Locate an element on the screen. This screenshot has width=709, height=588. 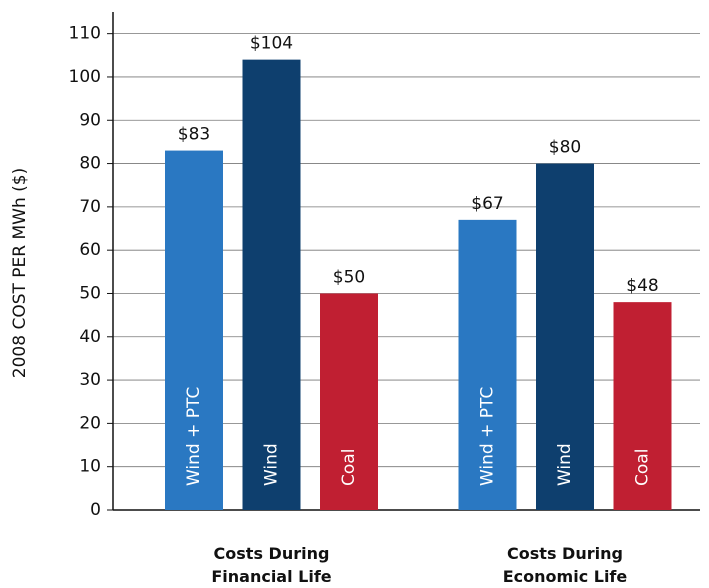
value-label: $48 is located at coordinates (642, 286).